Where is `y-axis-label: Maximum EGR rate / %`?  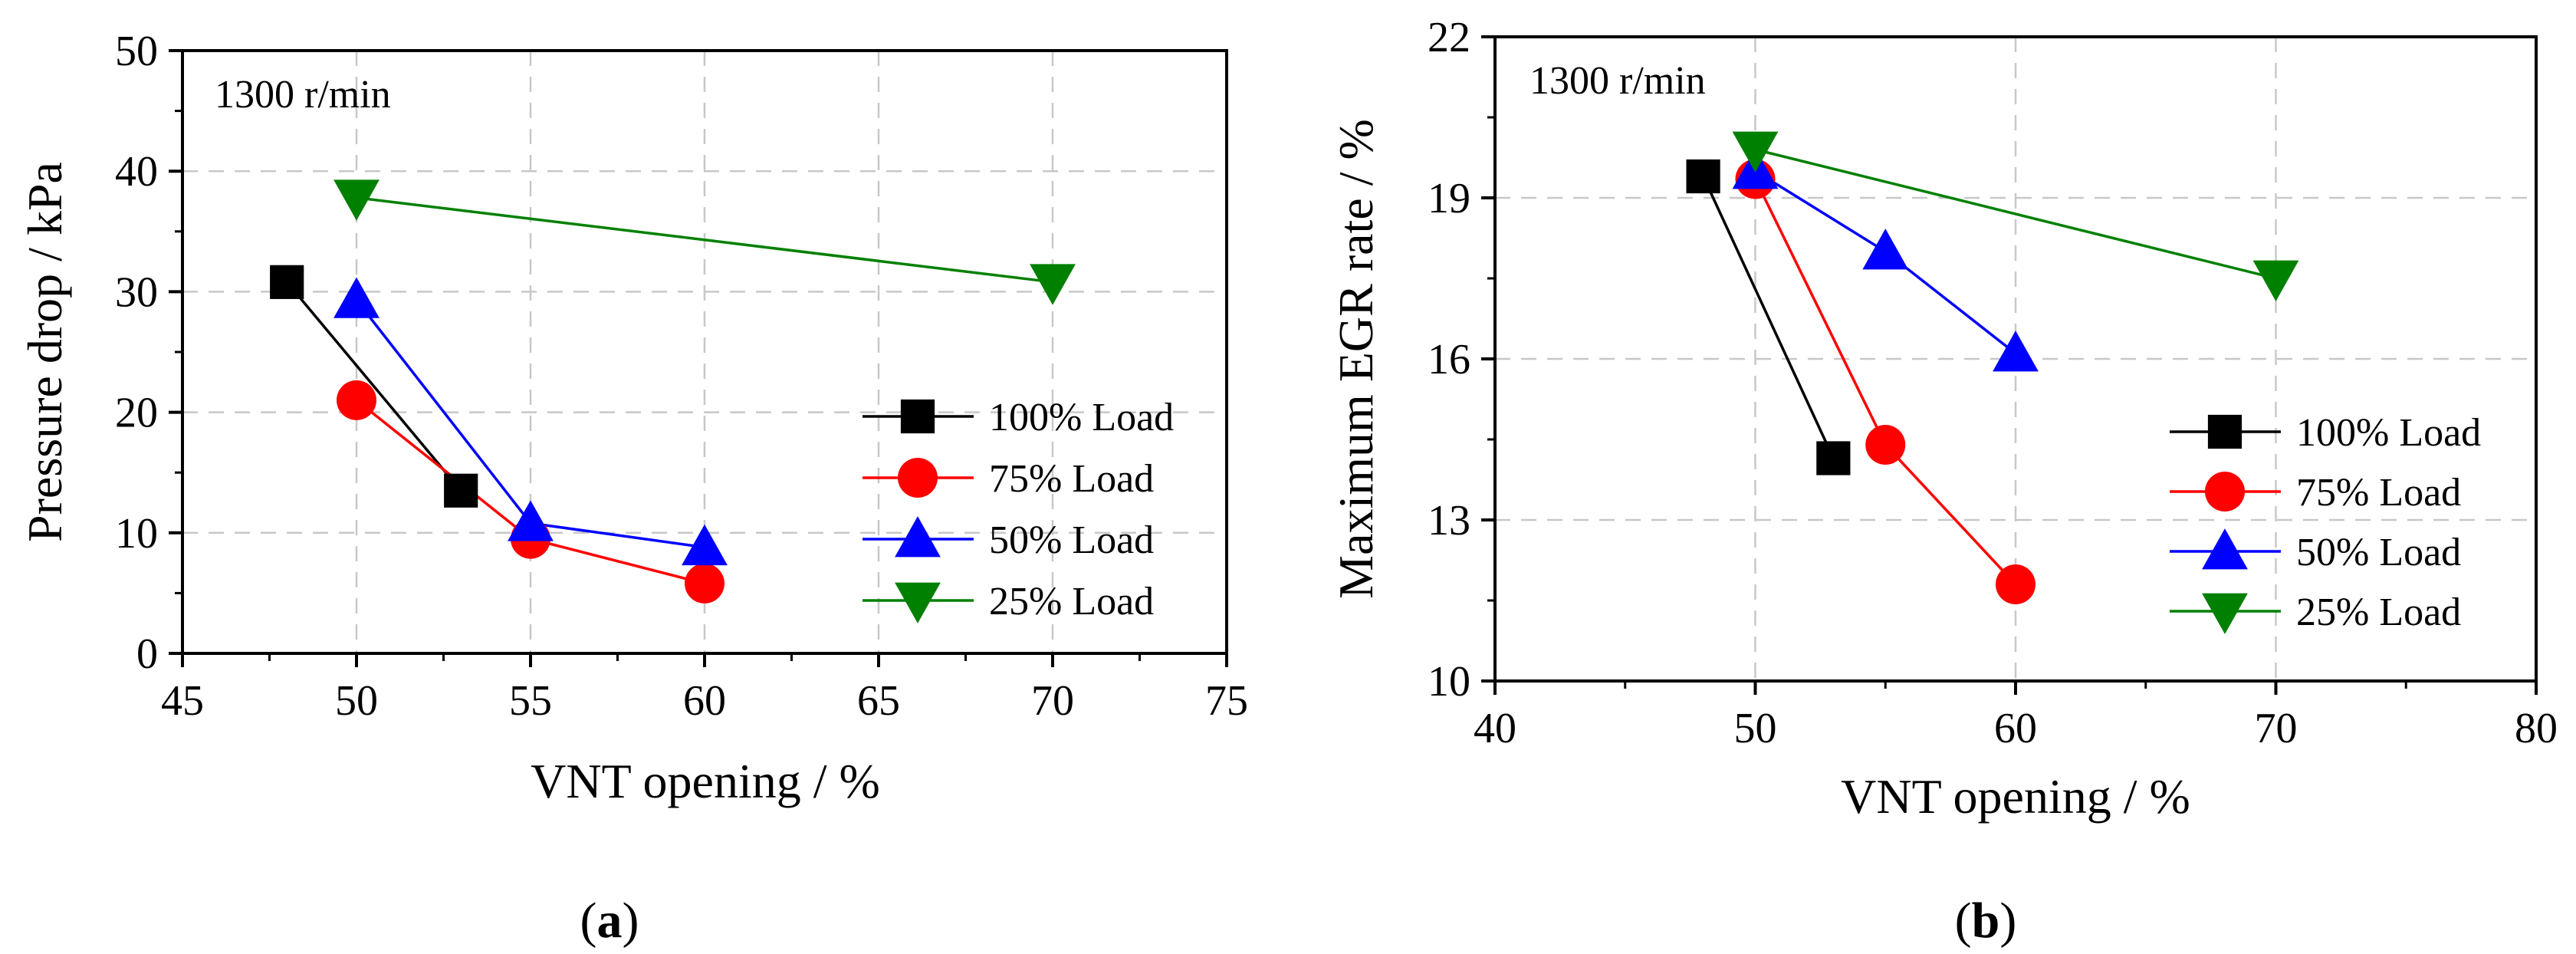
y-axis-label: Maximum EGR rate / % is located at coordinates (1356, 359).